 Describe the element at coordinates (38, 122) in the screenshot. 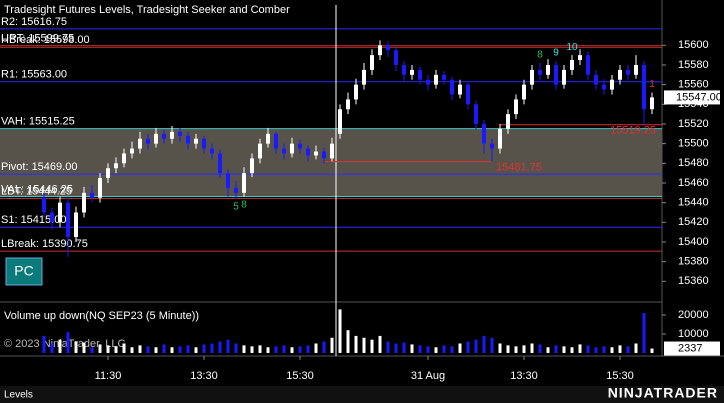

I see `level-label: VAH: 15515.25` at that location.